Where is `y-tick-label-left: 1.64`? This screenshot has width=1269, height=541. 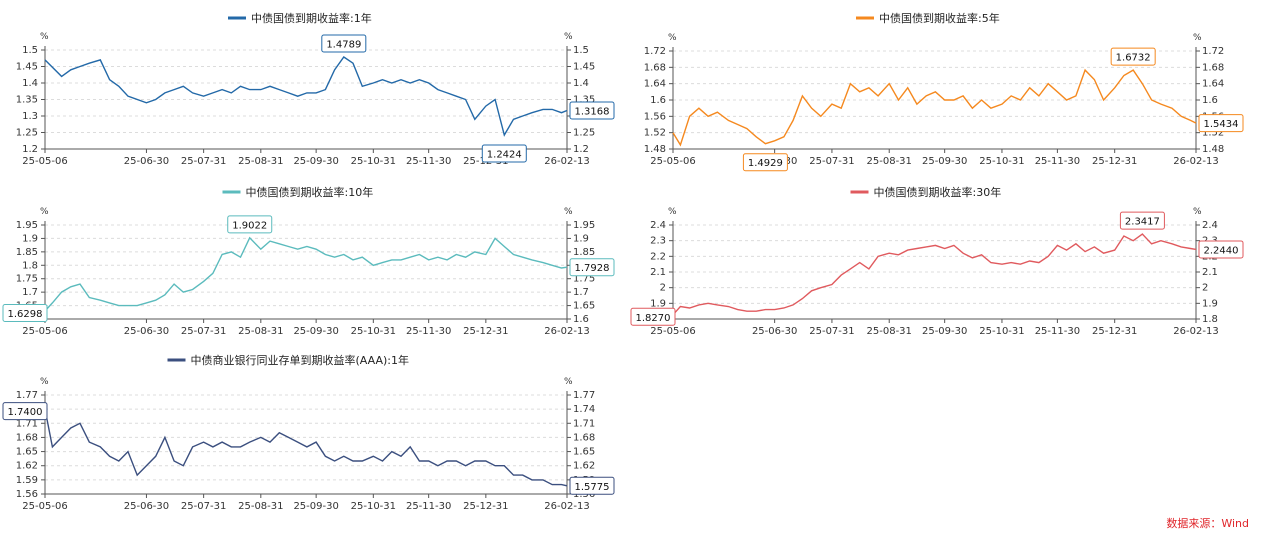 y-tick-label-left: 1.64 is located at coordinates (655, 84).